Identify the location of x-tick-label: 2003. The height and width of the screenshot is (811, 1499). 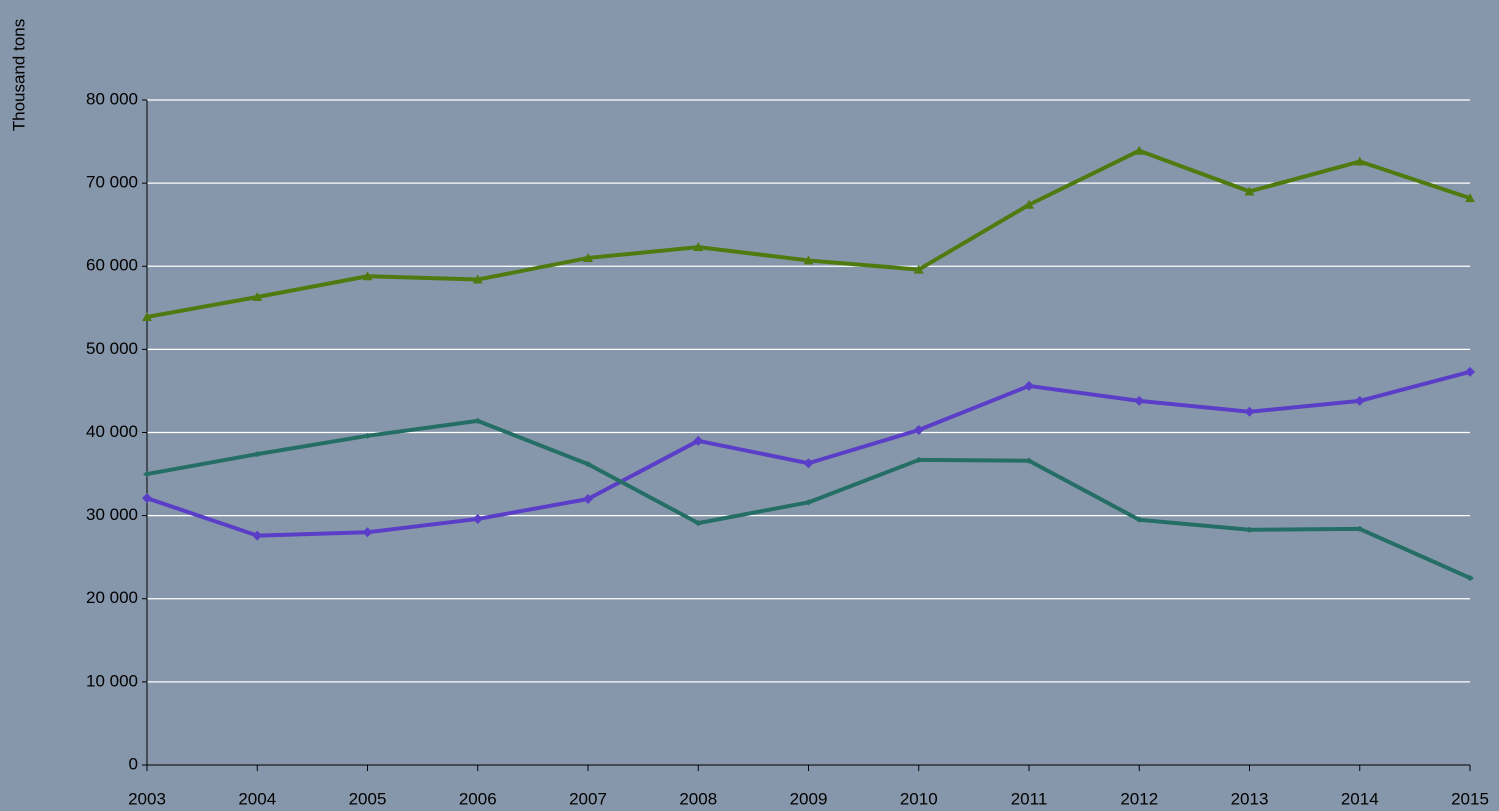
(147, 798).